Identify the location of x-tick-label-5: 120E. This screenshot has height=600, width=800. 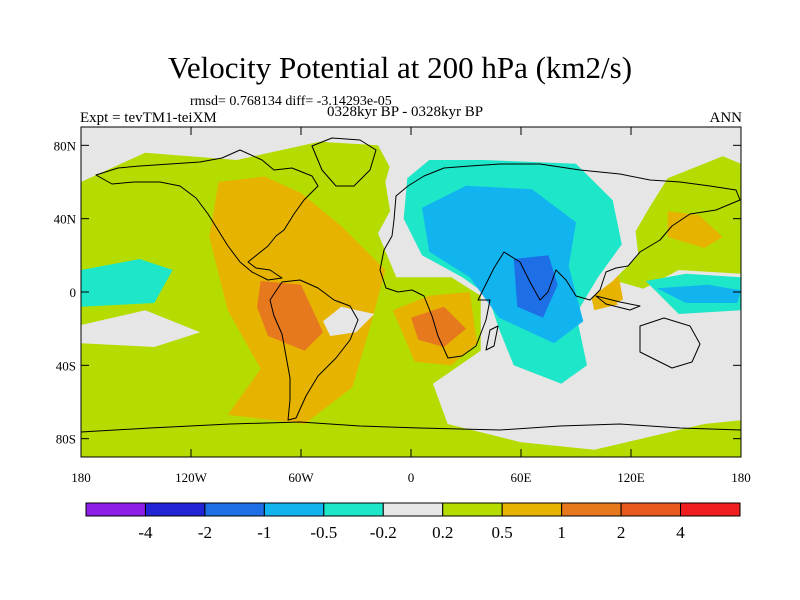
(631, 477).